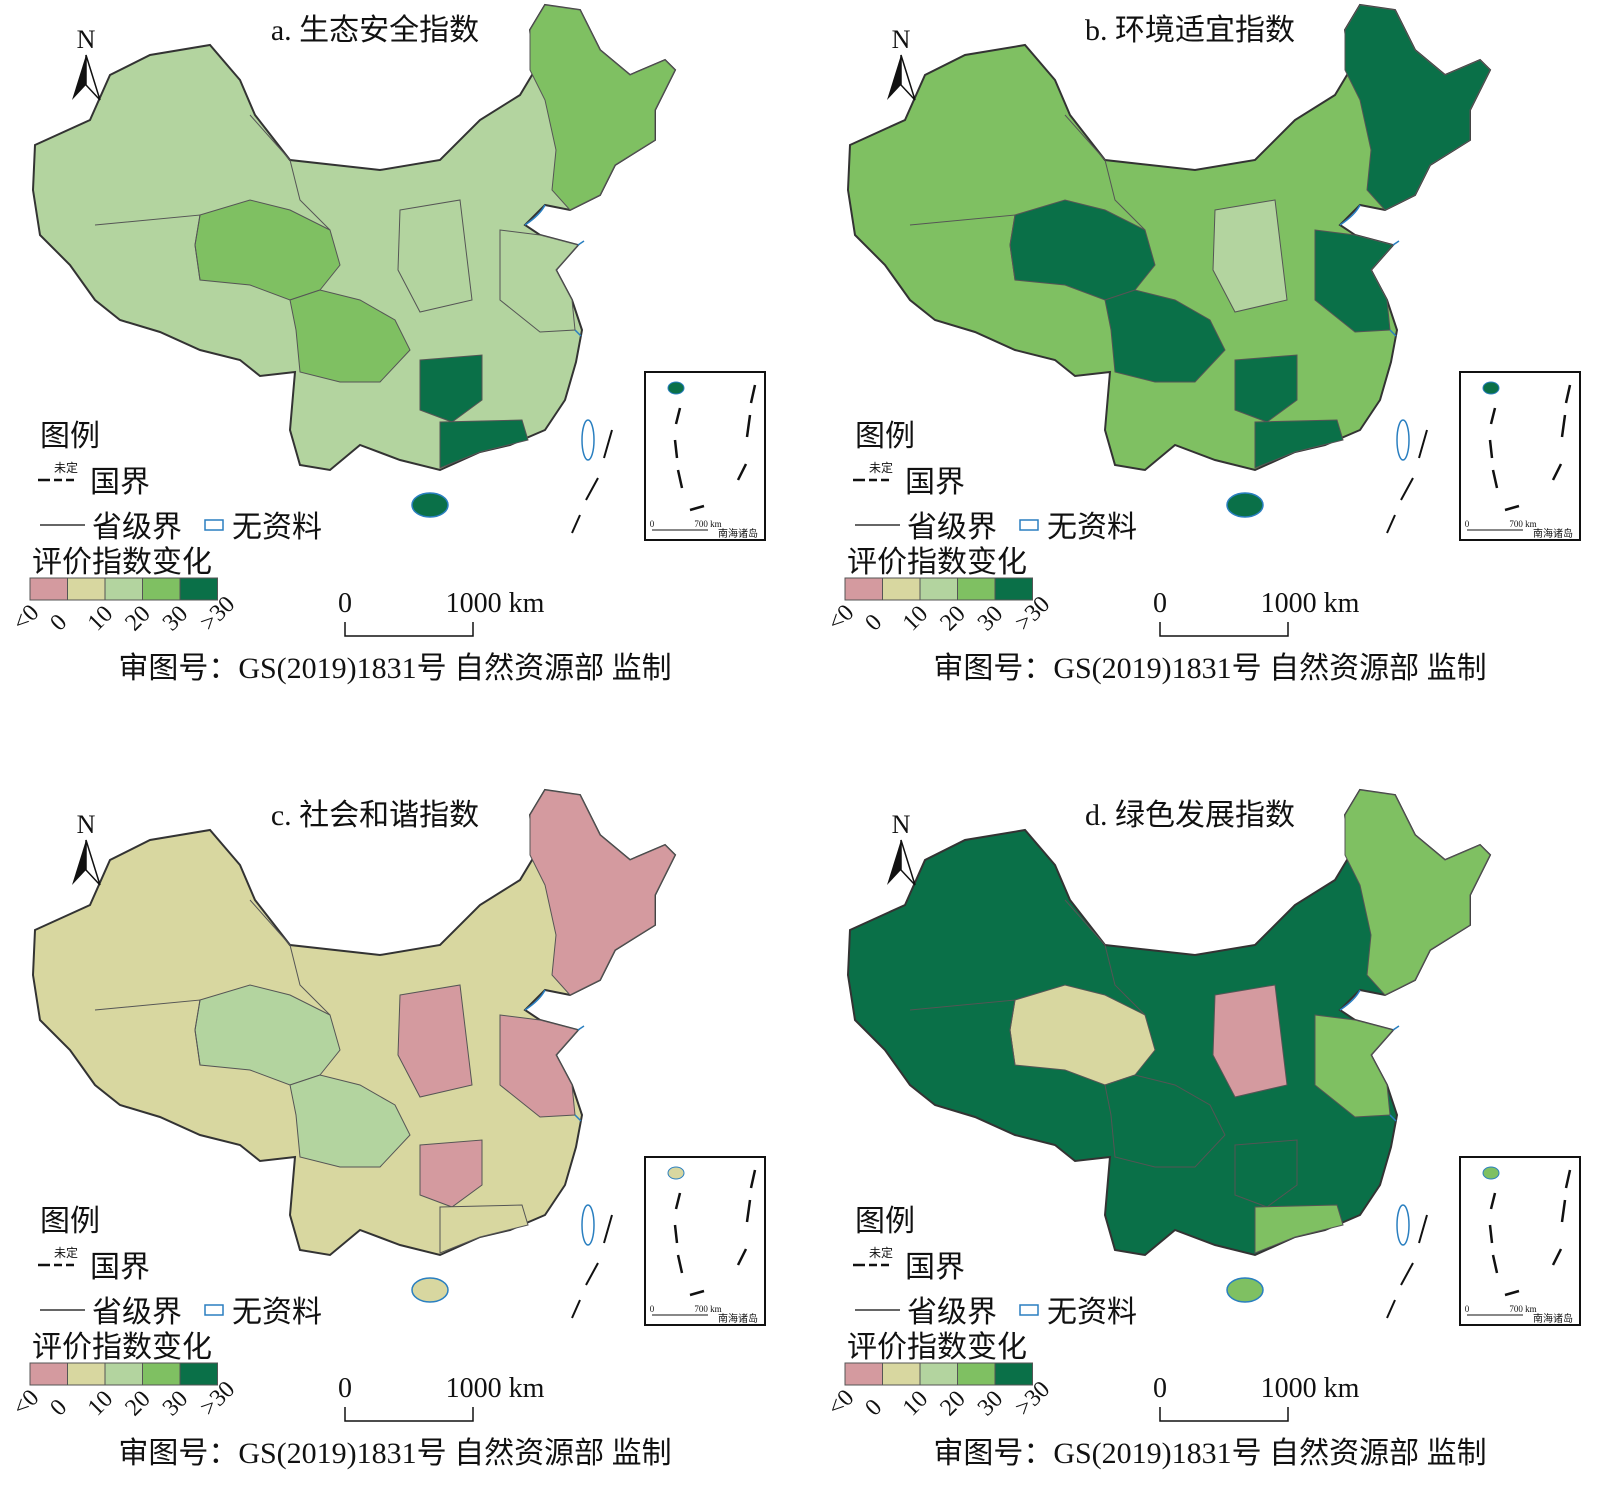 The image size is (1610, 1509). What do you see at coordinates (375, 815) in the screenshot?
I see `panel-title: c. 社会和谐指数` at bounding box center [375, 815].